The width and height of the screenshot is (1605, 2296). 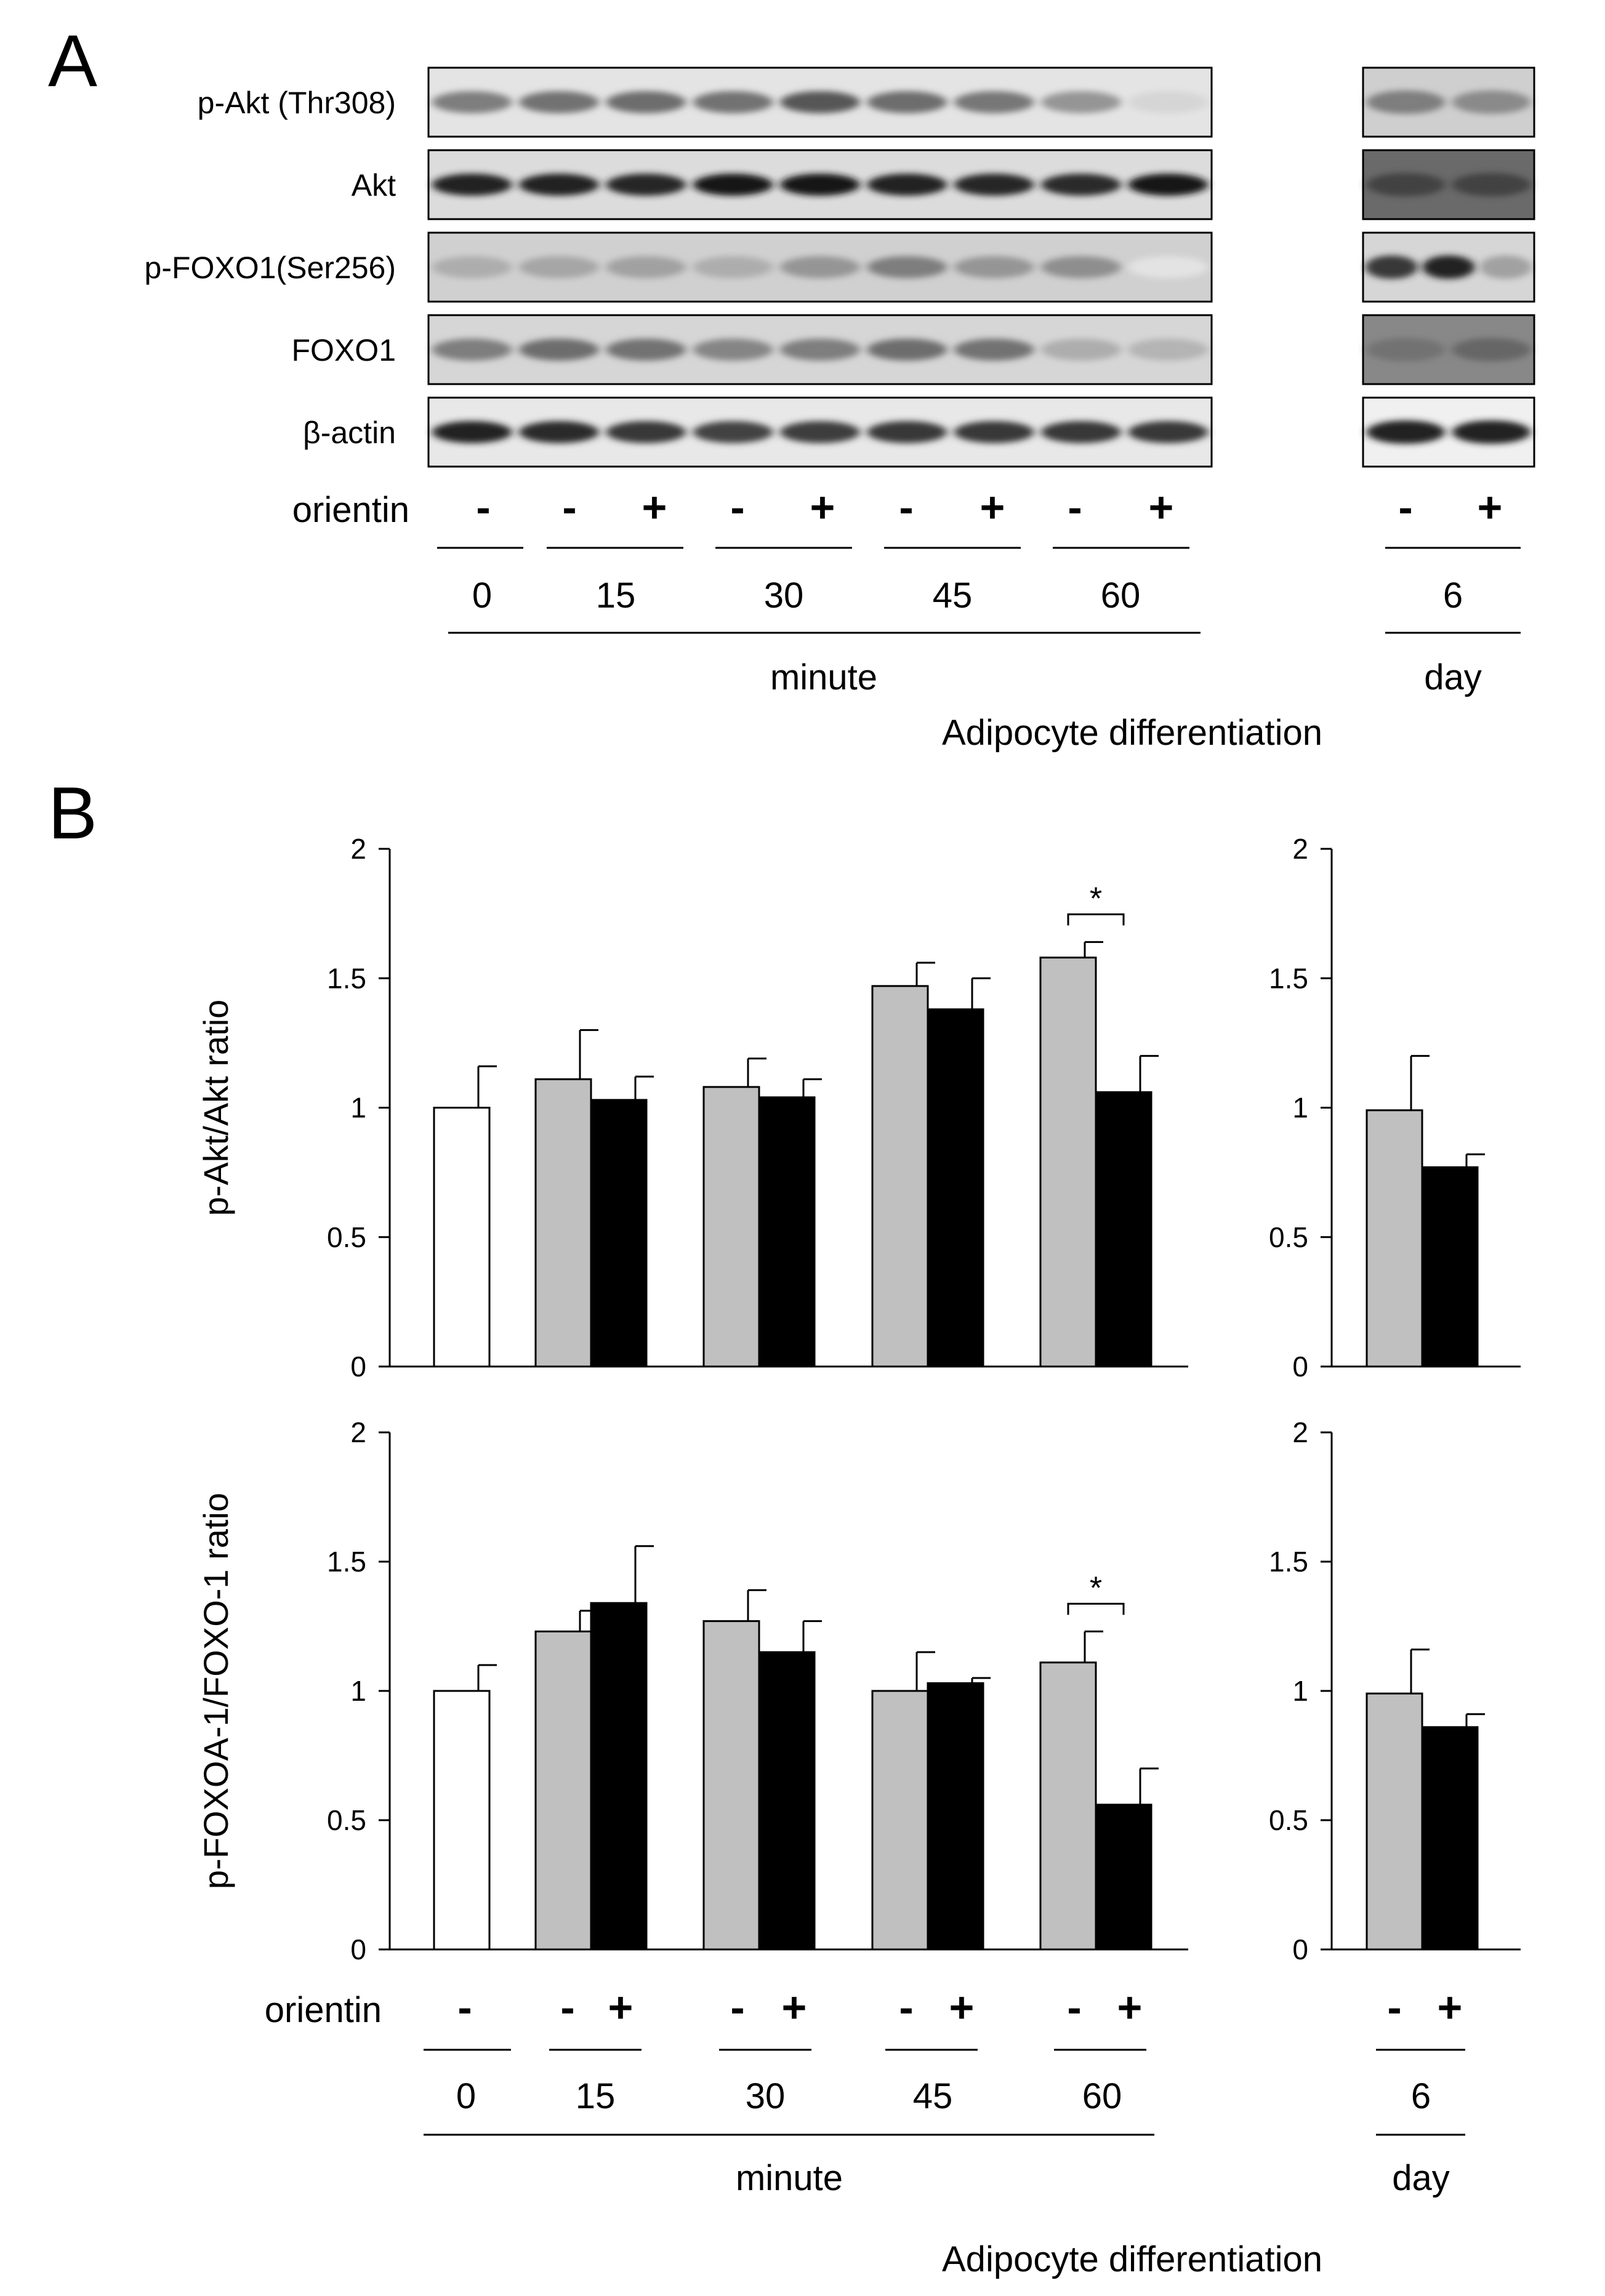 What do you see at coordinates (1453, 596) in the screenshot?
I see `time-label-day-6: 6` at bounding box center [1453, 596].